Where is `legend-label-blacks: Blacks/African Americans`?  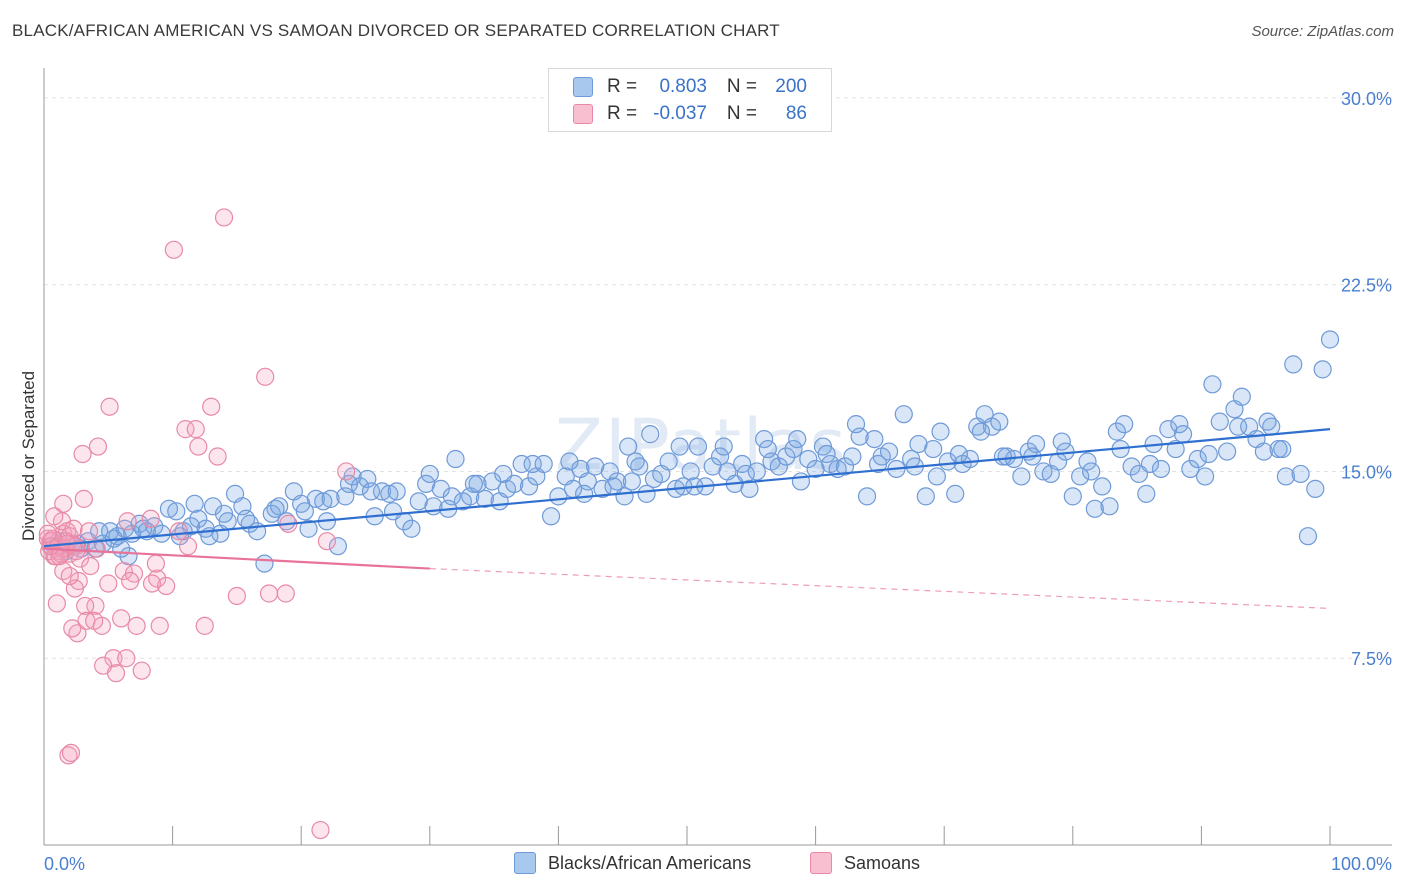 legend-label-blacks: Blacks/African Americans is located at coordinates (650, 862).